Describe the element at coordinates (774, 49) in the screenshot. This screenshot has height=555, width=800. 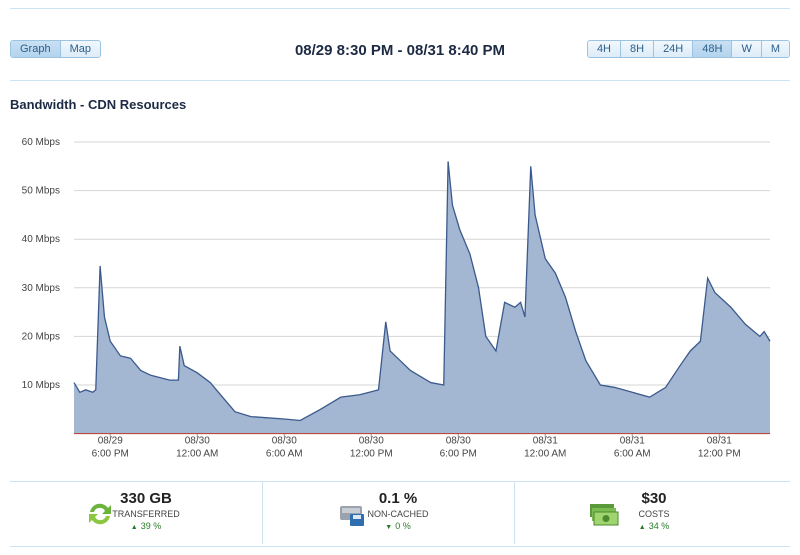
I see `range-button: M` at that location.